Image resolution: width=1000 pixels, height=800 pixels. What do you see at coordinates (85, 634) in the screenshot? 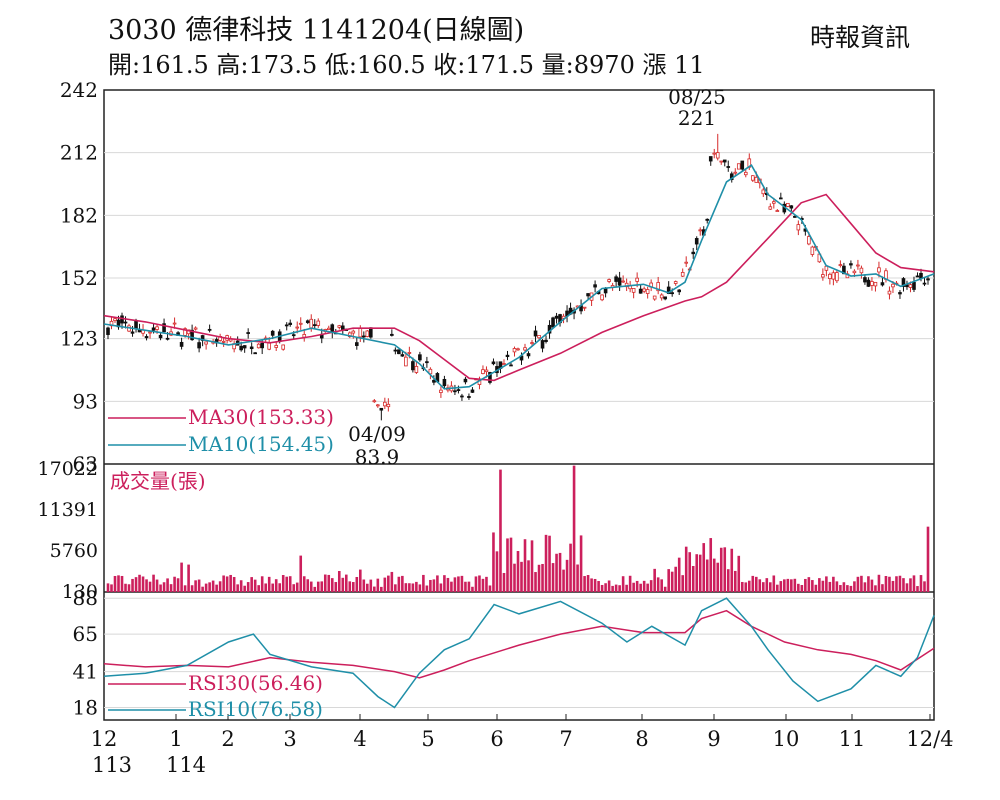
I see `rsi-tick-label: 65` at bounding box center [85, 634].